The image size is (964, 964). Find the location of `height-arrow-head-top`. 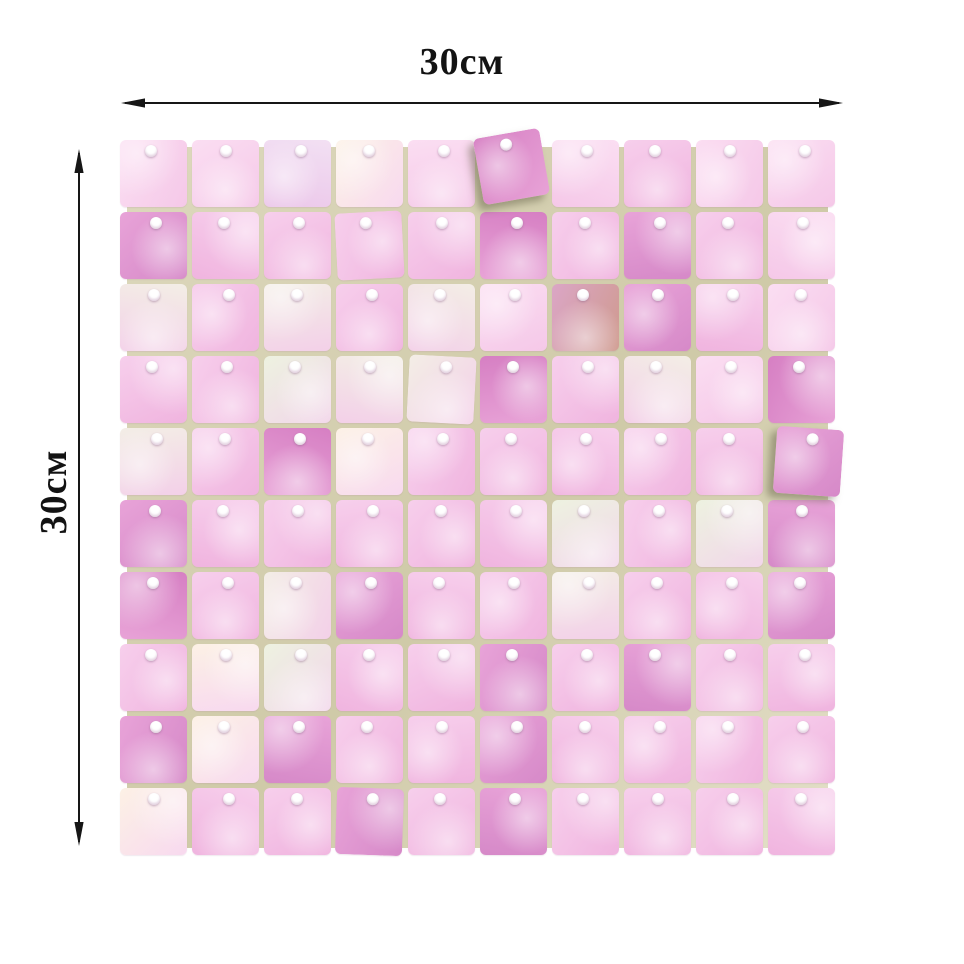

height-arrow-head-top is located at coordinates (79, 161).